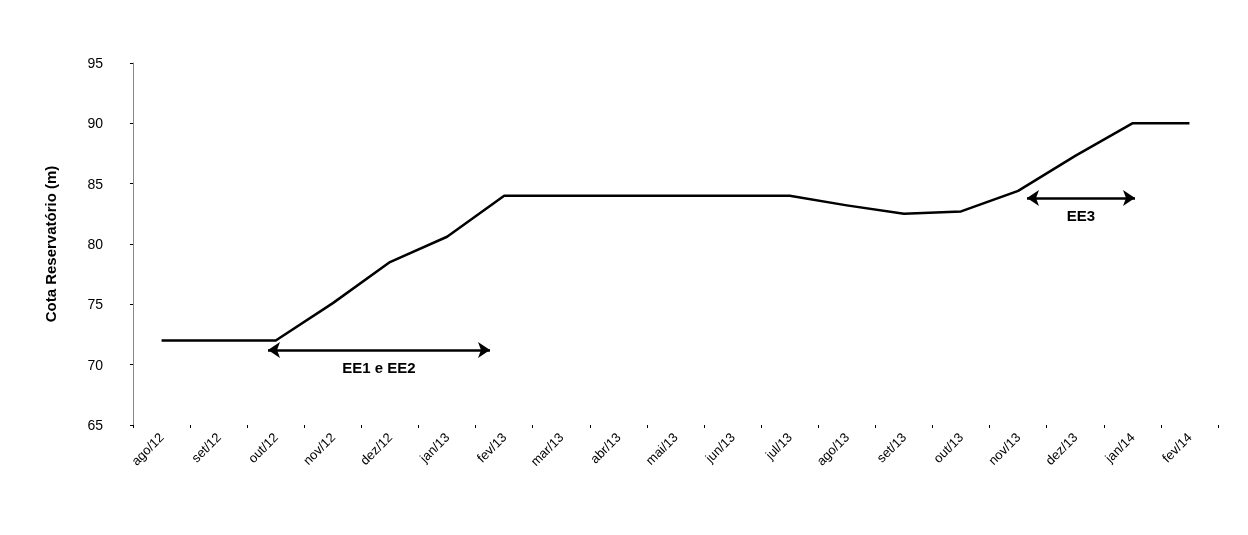 The height and width of the screenshot is (535, 1248). I want to click on y-tick-label: 90, so click(95, 123).